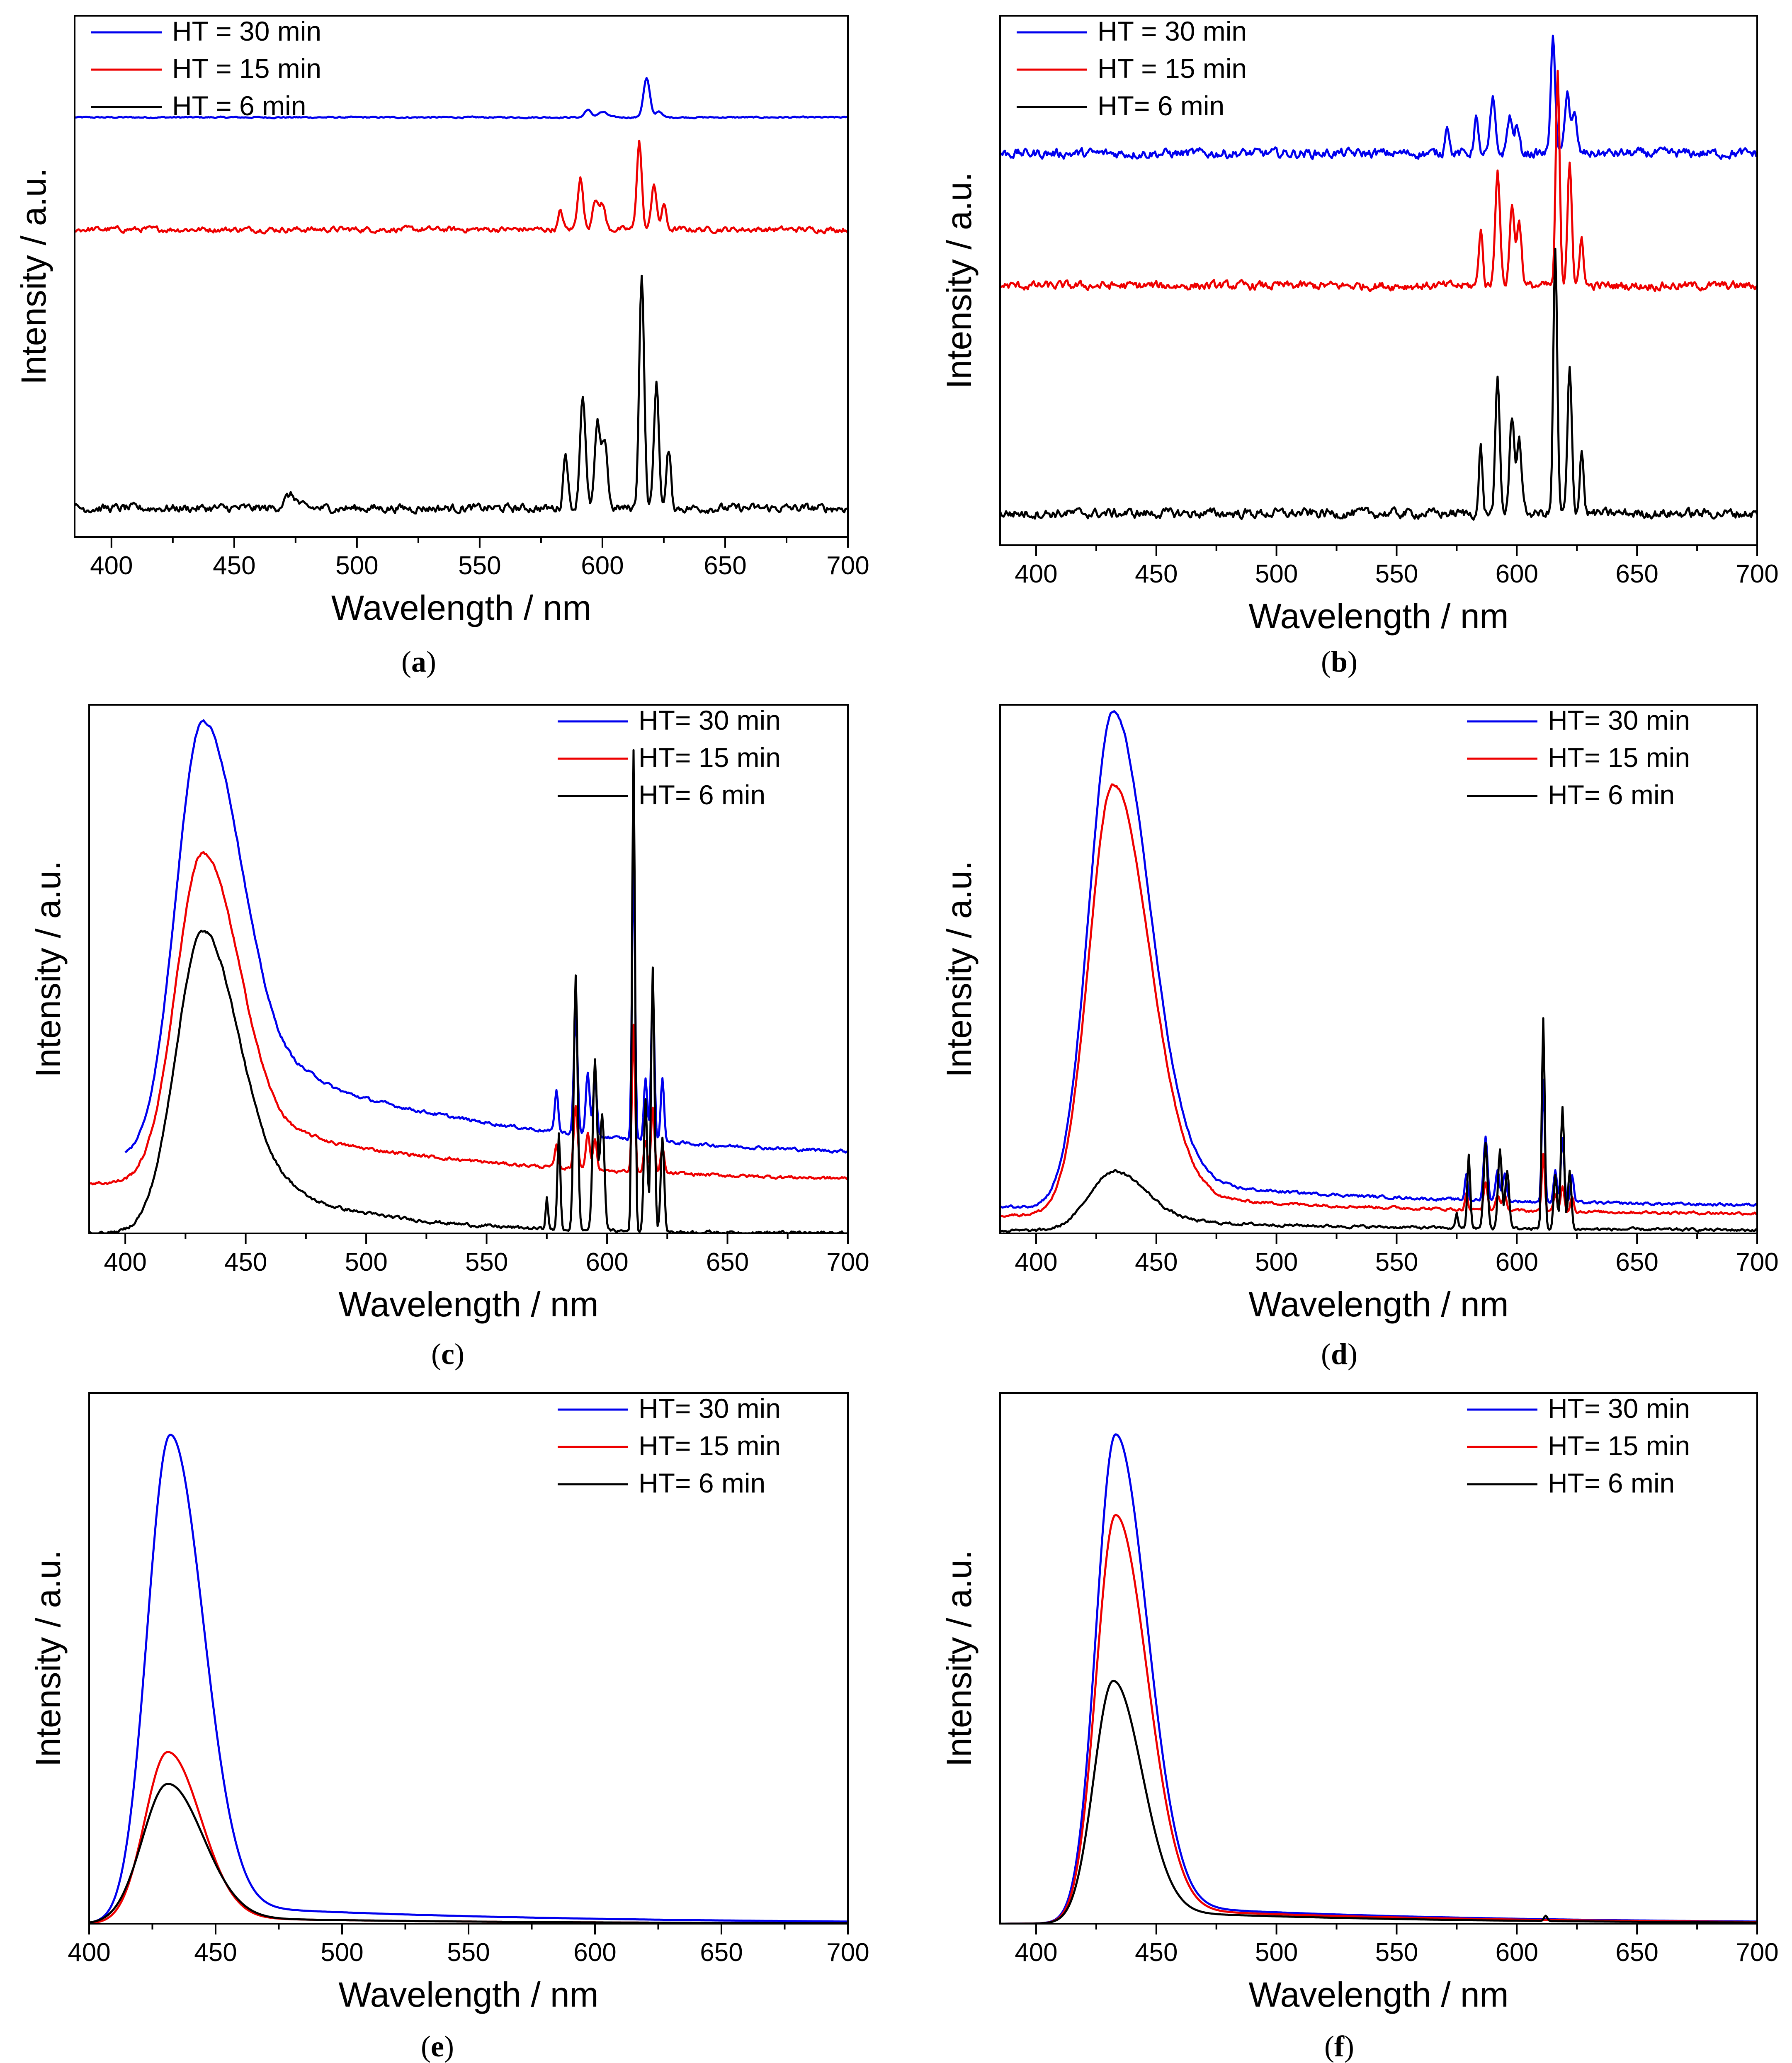 The width and height of the screenshot is (1792, 2063). Describe the element at coordinates (437, 2046) in the screenshot. I see `panel-label: (e)` at that location.